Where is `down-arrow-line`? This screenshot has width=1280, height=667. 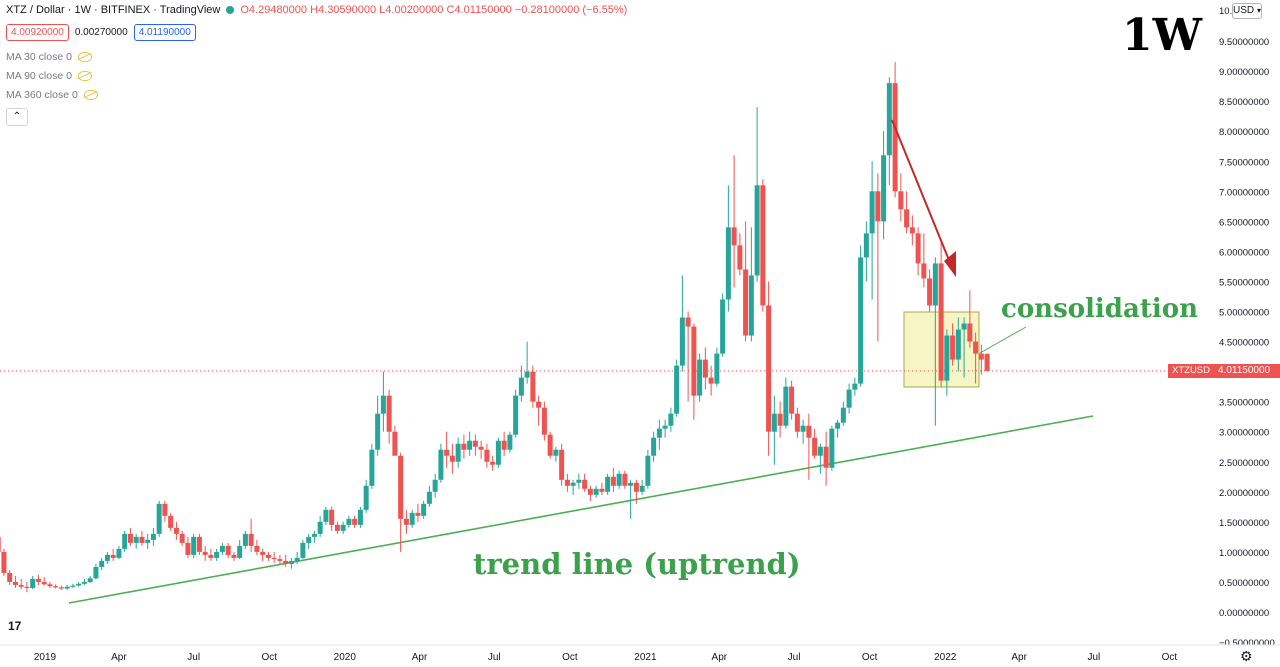
down-arrow-line is located at coordinates (922, 195).